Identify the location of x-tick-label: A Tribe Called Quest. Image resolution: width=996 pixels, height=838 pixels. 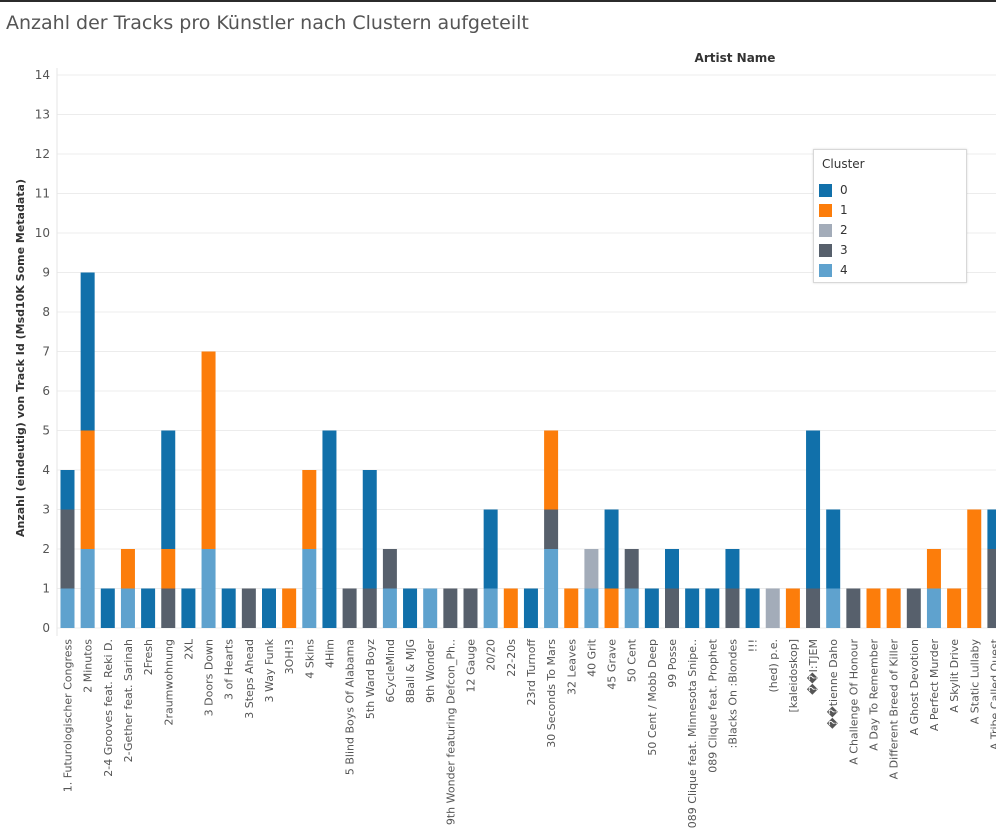
(992, 694).